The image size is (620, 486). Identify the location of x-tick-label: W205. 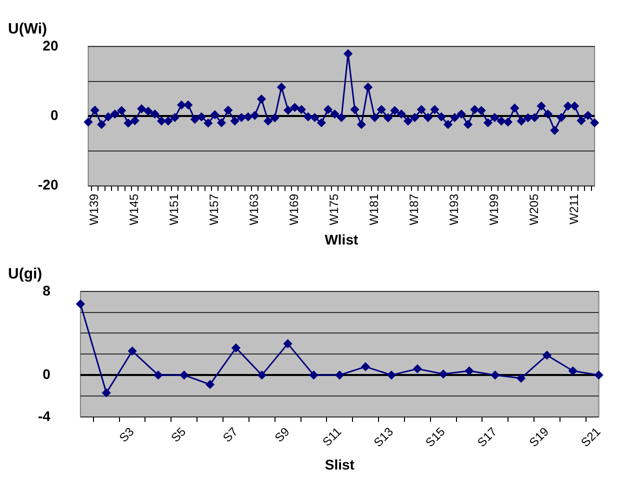
(533, 210).